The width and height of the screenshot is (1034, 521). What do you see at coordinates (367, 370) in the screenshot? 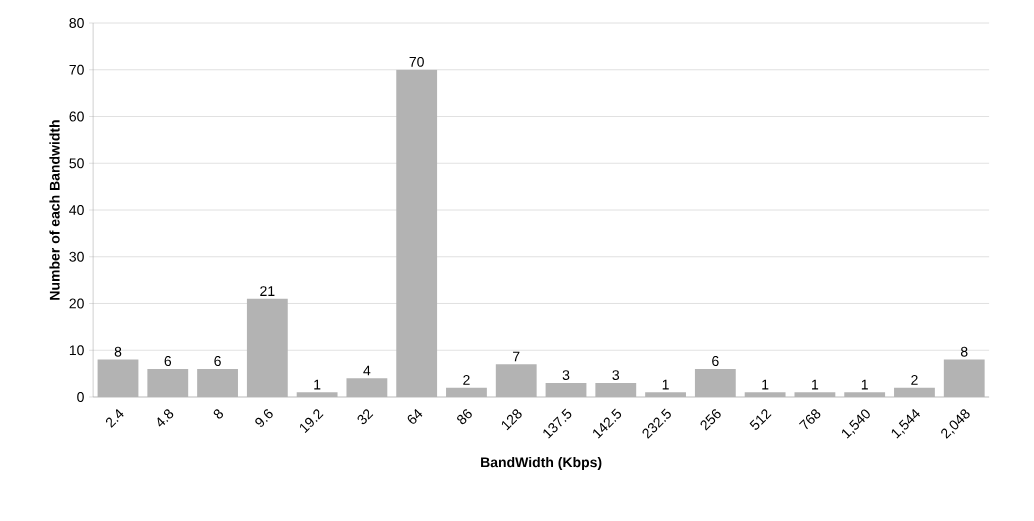
I see `data-label: 4` at bounding box center [367, 370].